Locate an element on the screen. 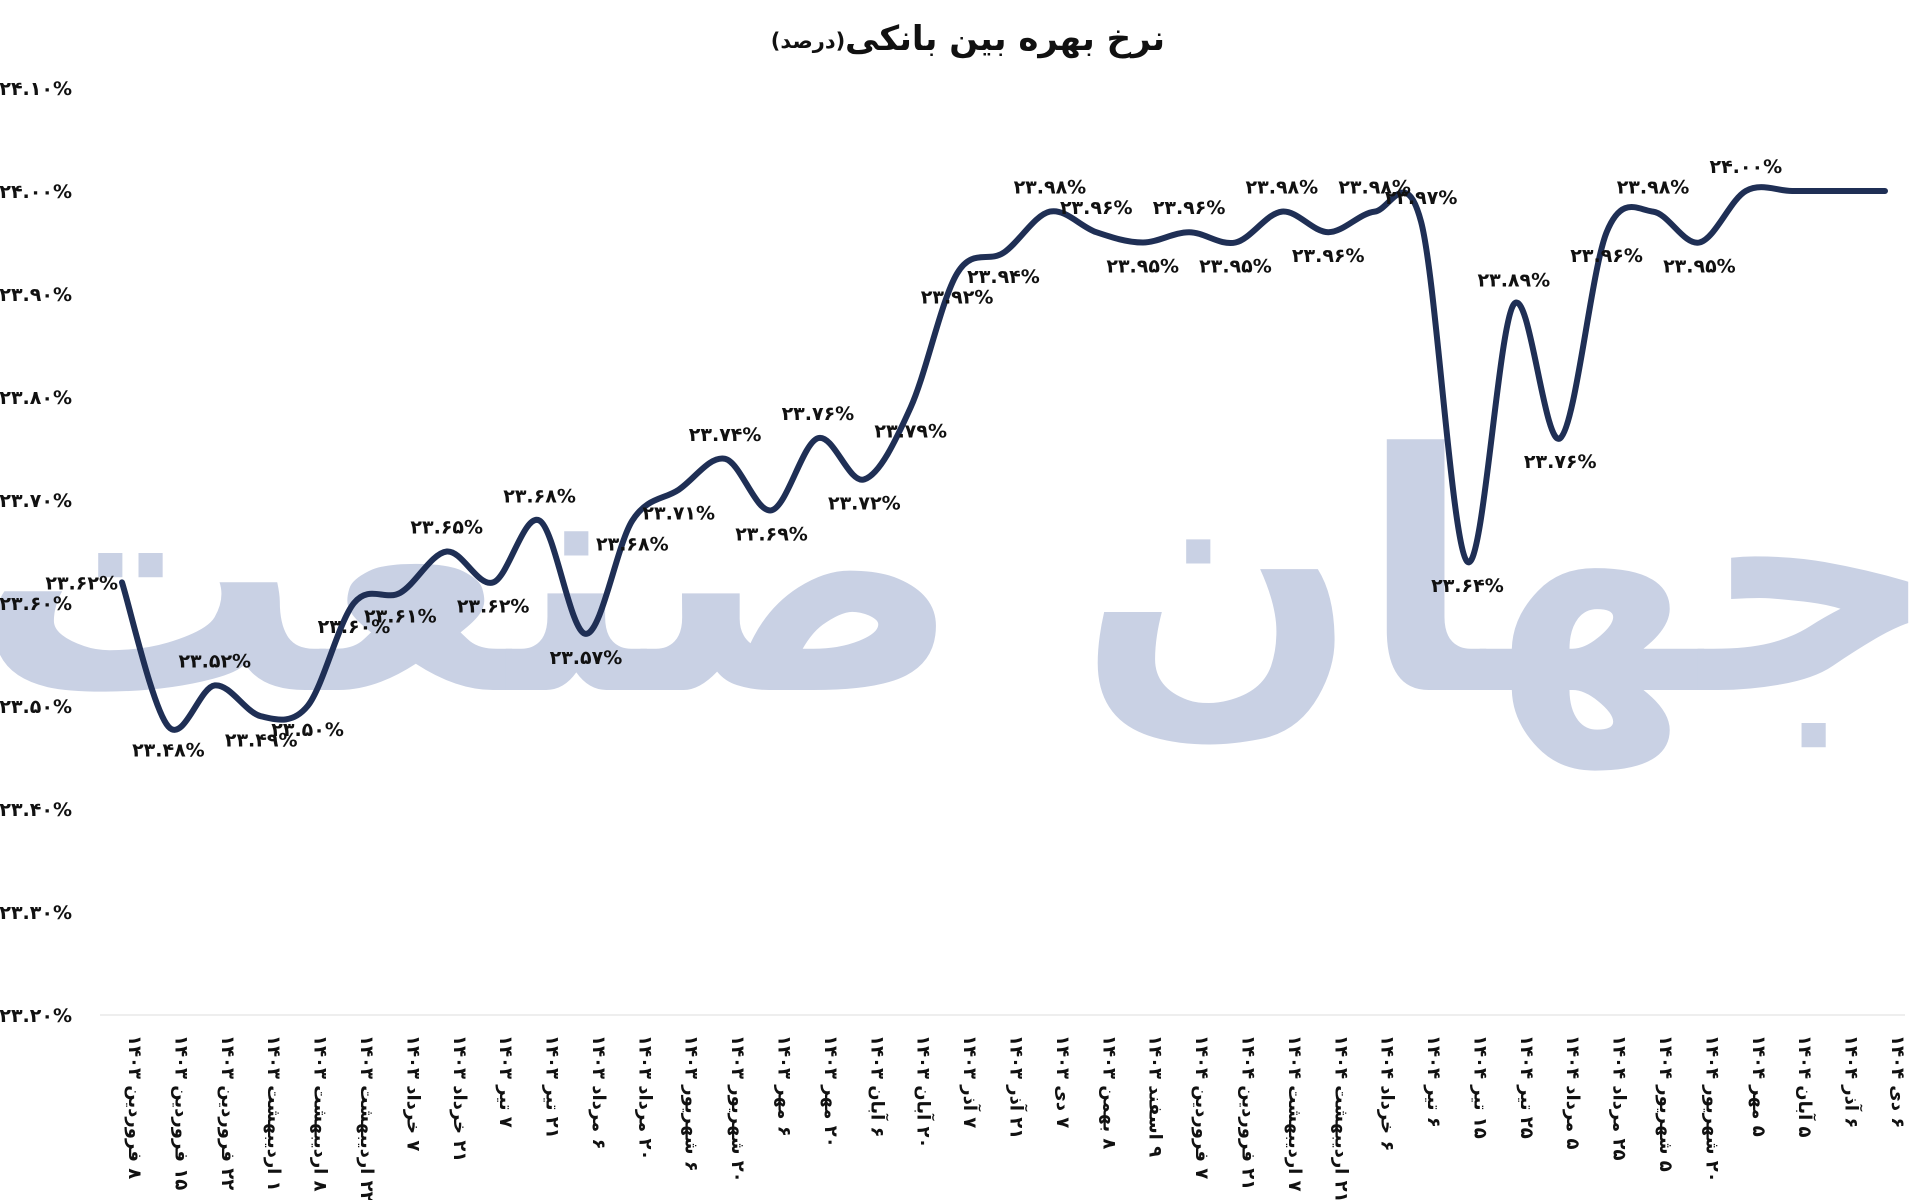 The height and width of the screenshot is (1200, 1912). data-label: ۲۴.۰۰% is located at coordinates (1745, 167).